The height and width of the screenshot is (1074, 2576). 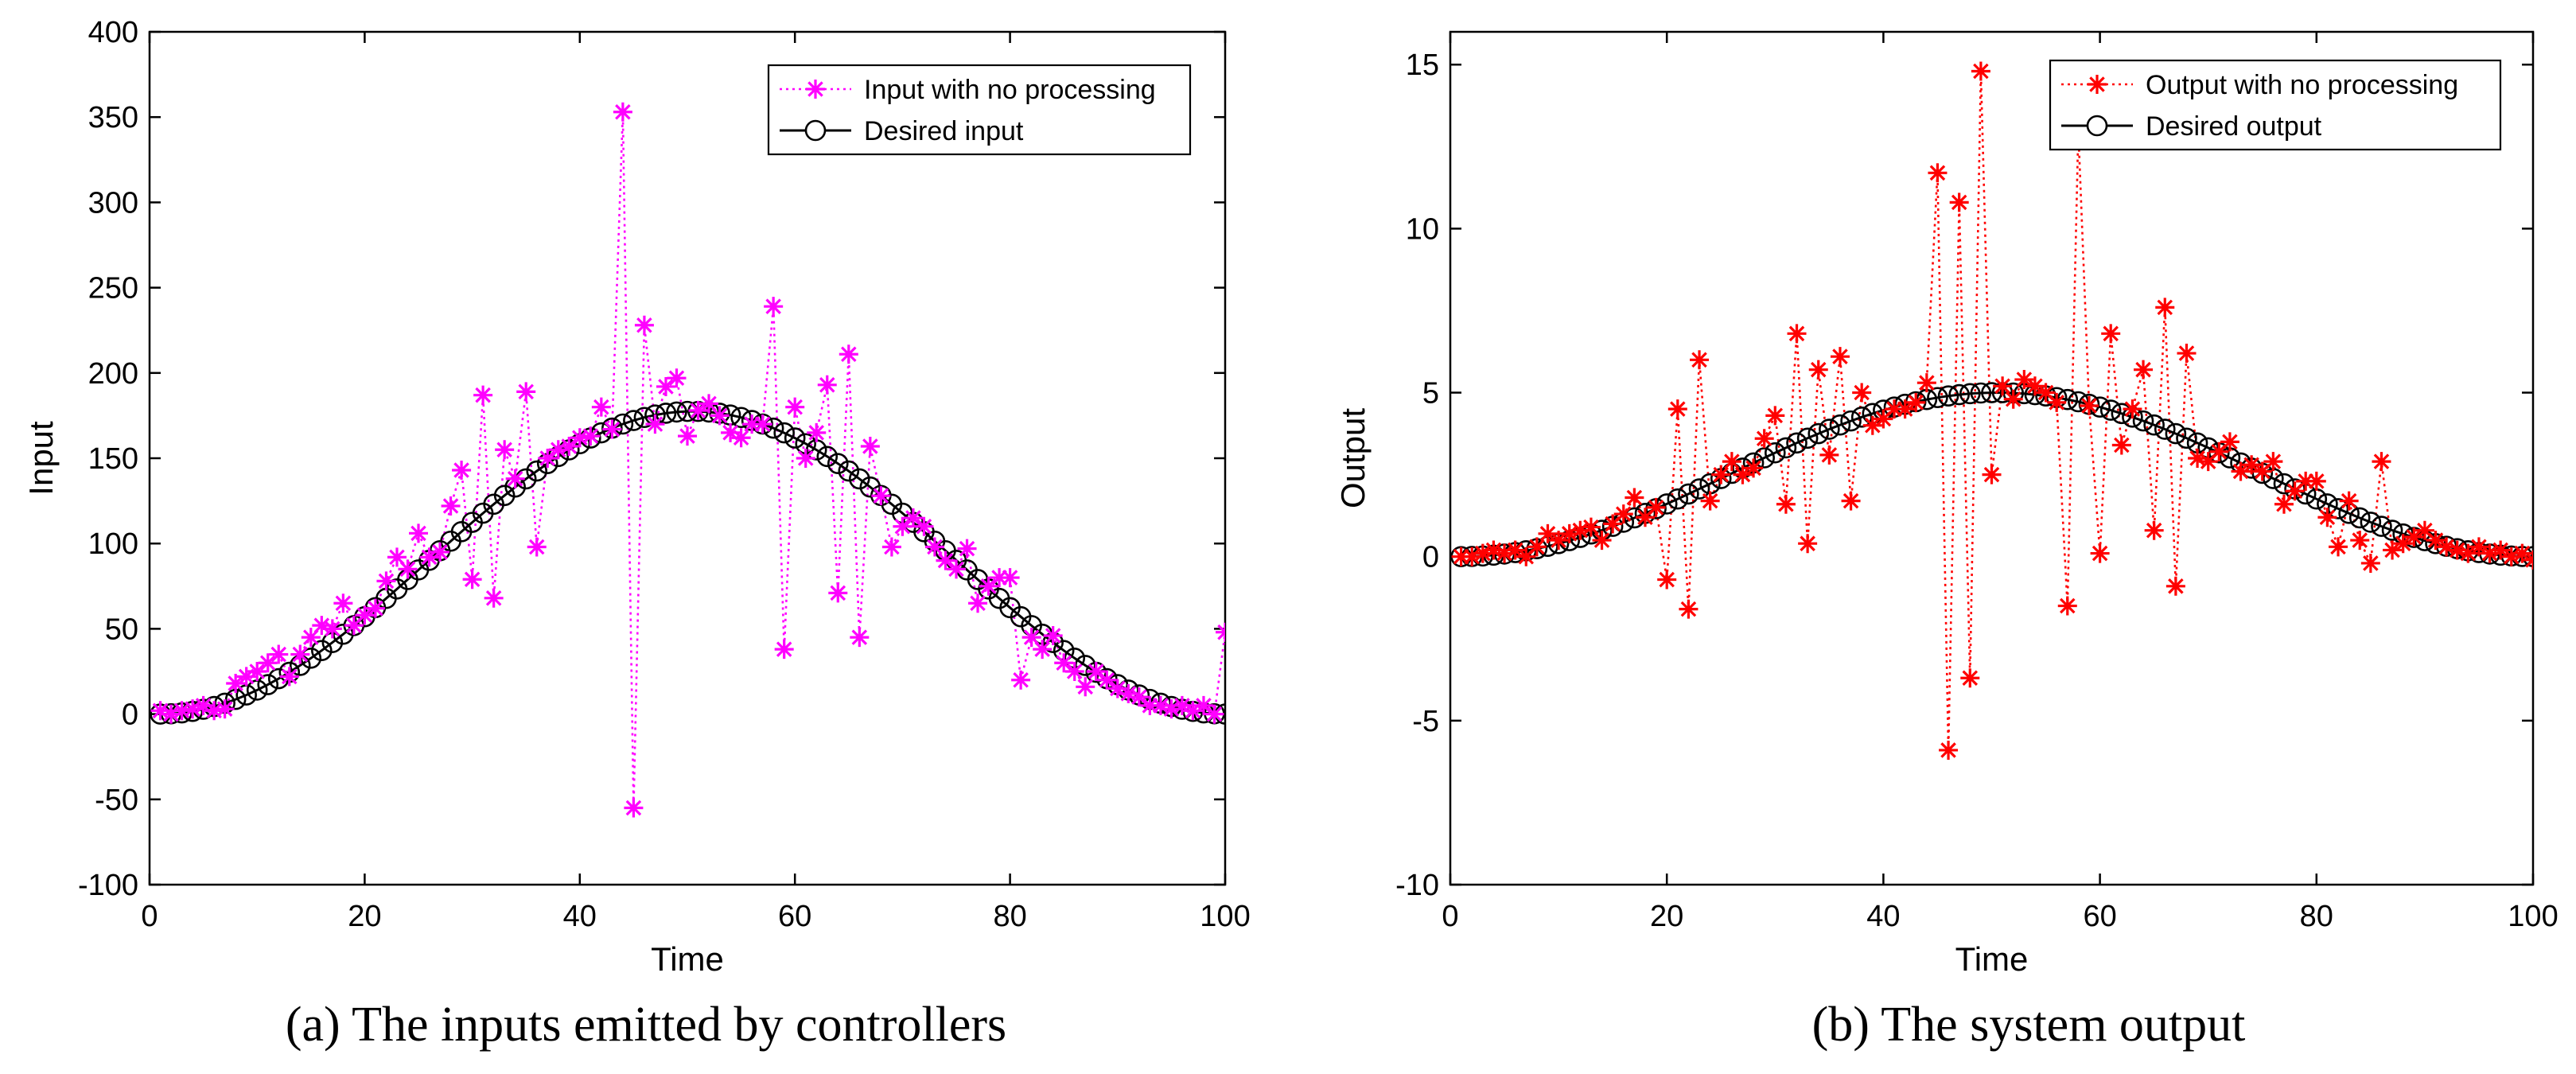 What do you see at coordinates (122, 629) in the screenshot?
I see `inputs-ytick-label: 50` at bounding box center [122, 629].